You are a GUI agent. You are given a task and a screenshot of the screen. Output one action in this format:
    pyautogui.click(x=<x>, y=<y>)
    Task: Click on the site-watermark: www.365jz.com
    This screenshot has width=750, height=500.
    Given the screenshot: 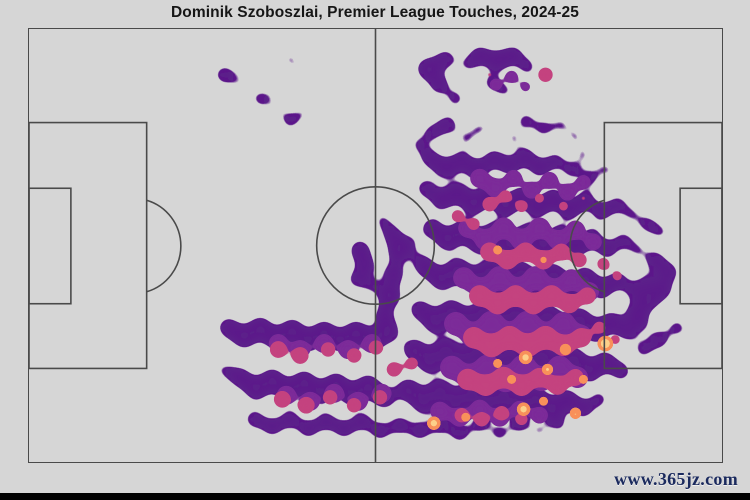 What is the action you would take?
    pyautogui.click(x=676, y=479)
    